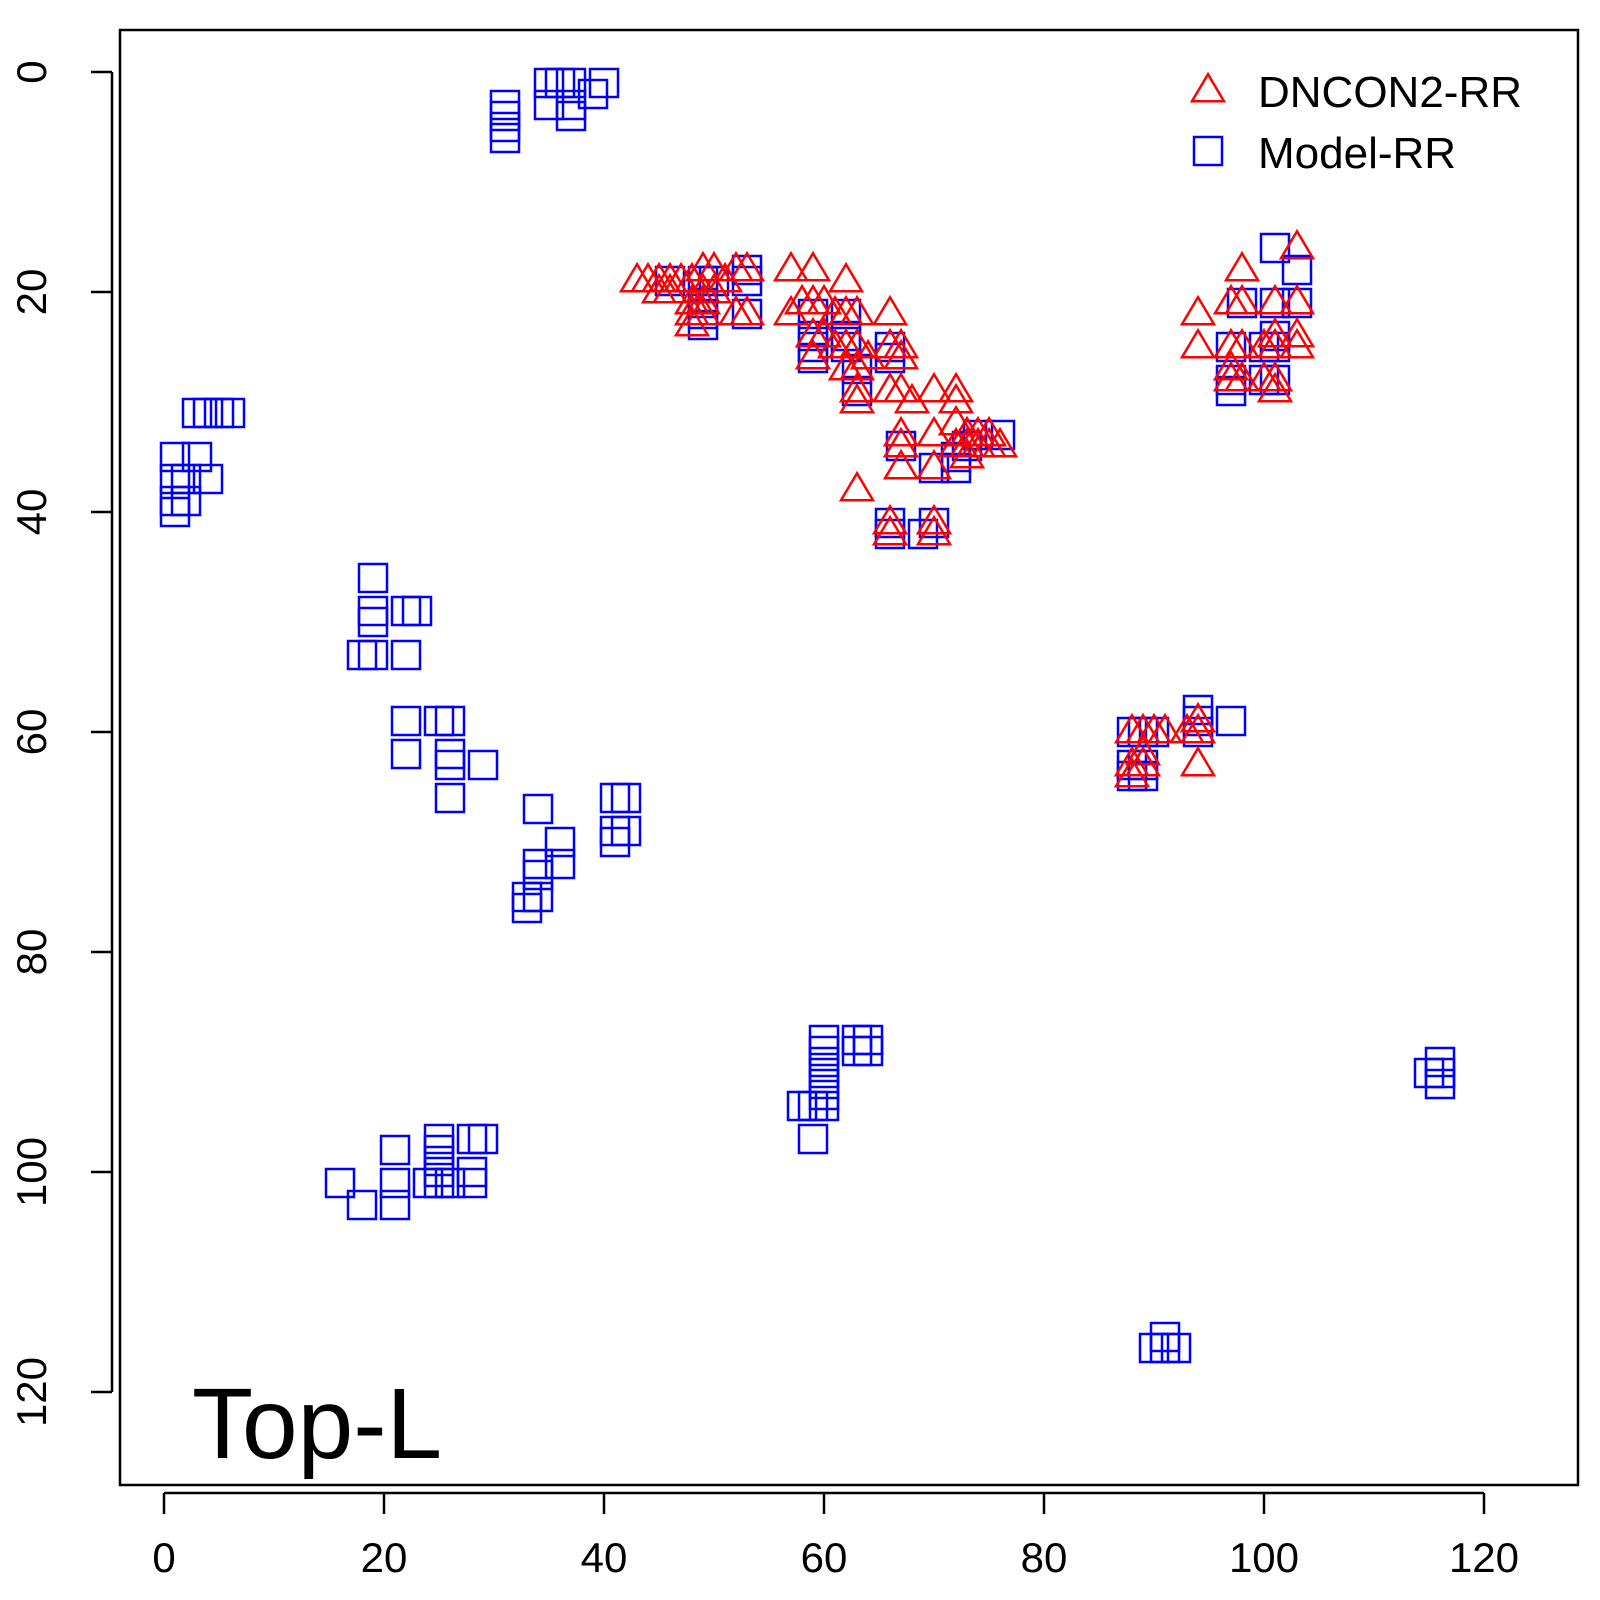  What do you see at coordinates (31, 732) in the screenshot?
I see `y-tick-label: 60` at bounding box center [31, 732].